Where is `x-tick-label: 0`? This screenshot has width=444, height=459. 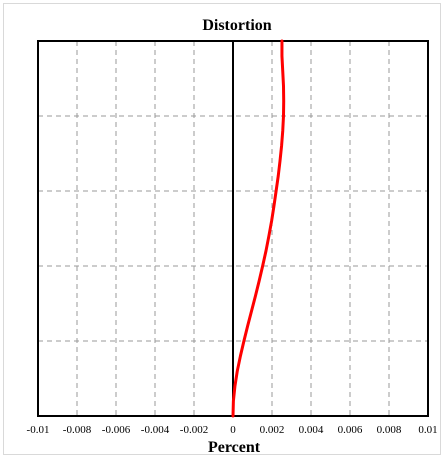 x-tick-label: 0 is located at coordinates (233, 430).